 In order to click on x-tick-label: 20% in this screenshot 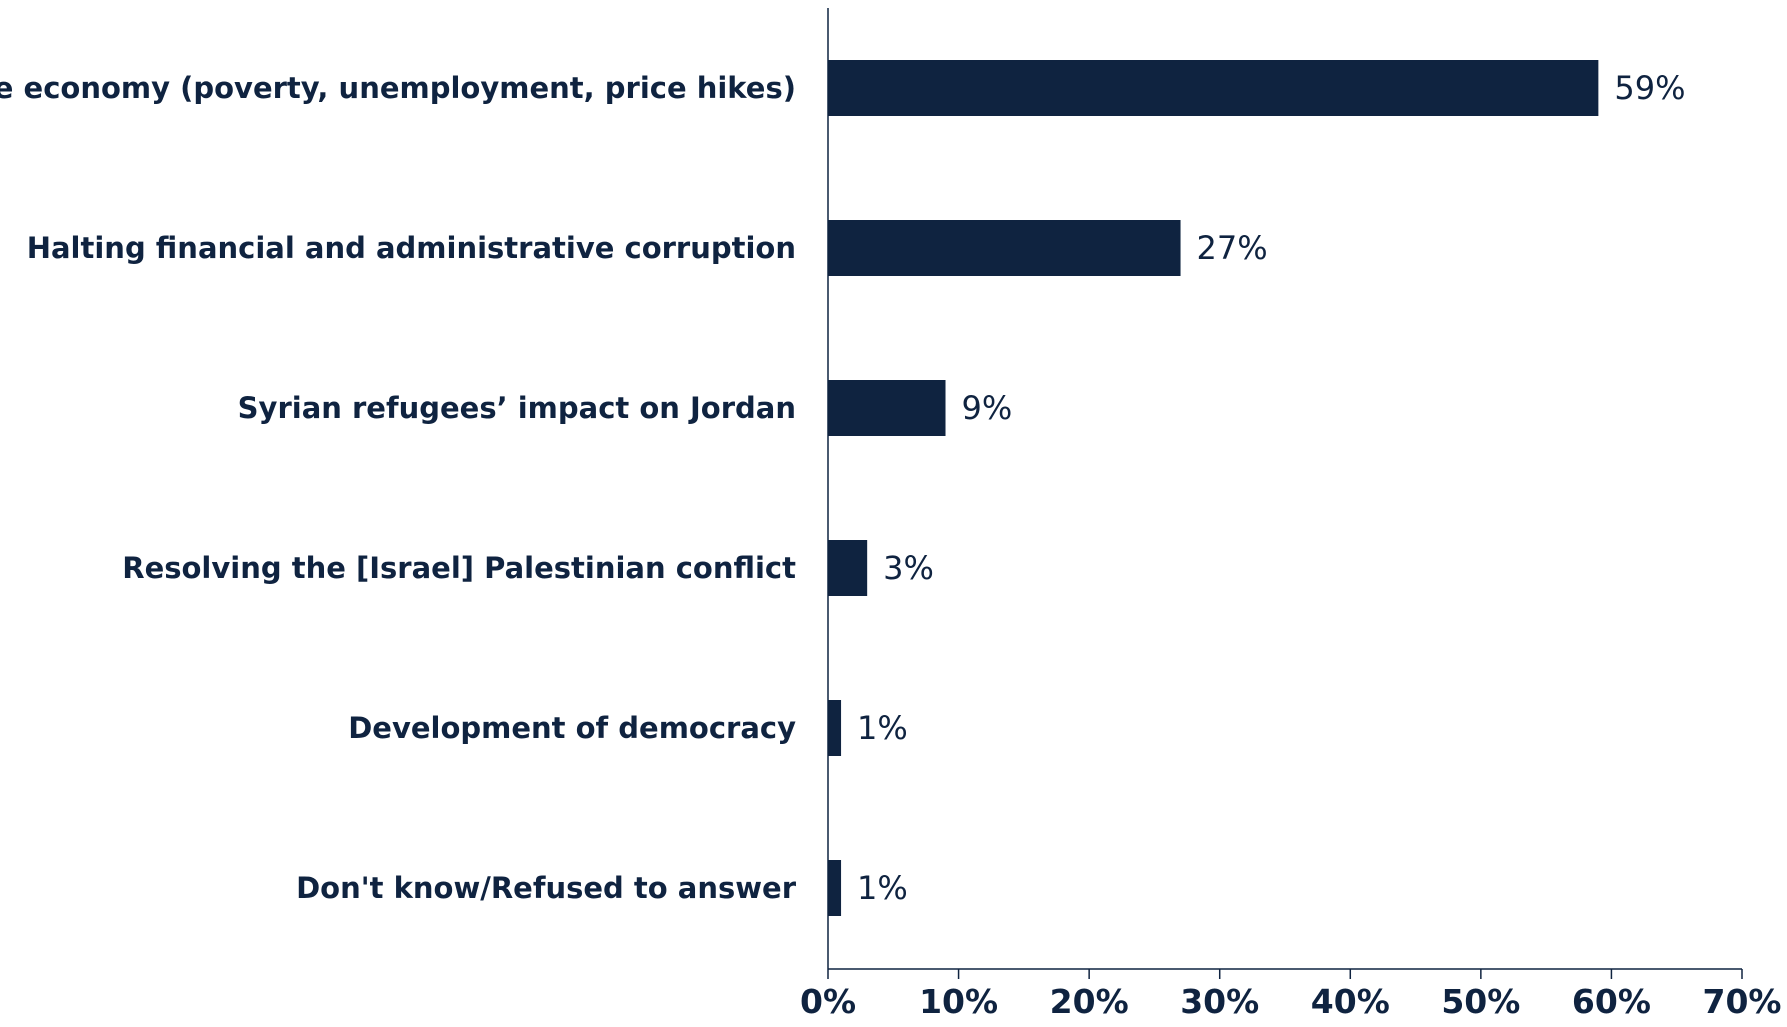, I will do `click(1089, 1001)`.